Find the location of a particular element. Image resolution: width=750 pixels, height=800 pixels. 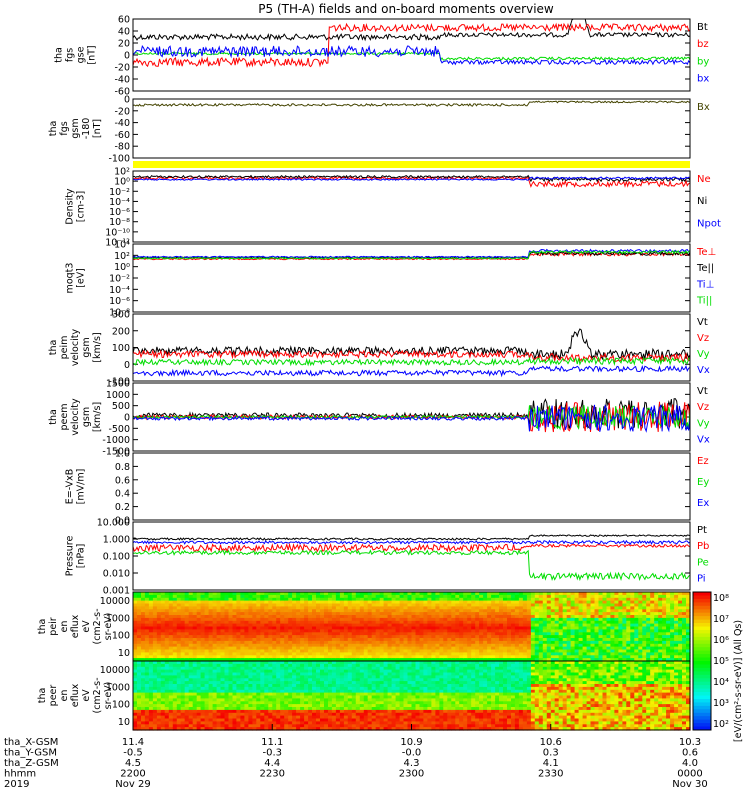

y-tick-label: 1.0 is located at coordinates (122, 454).